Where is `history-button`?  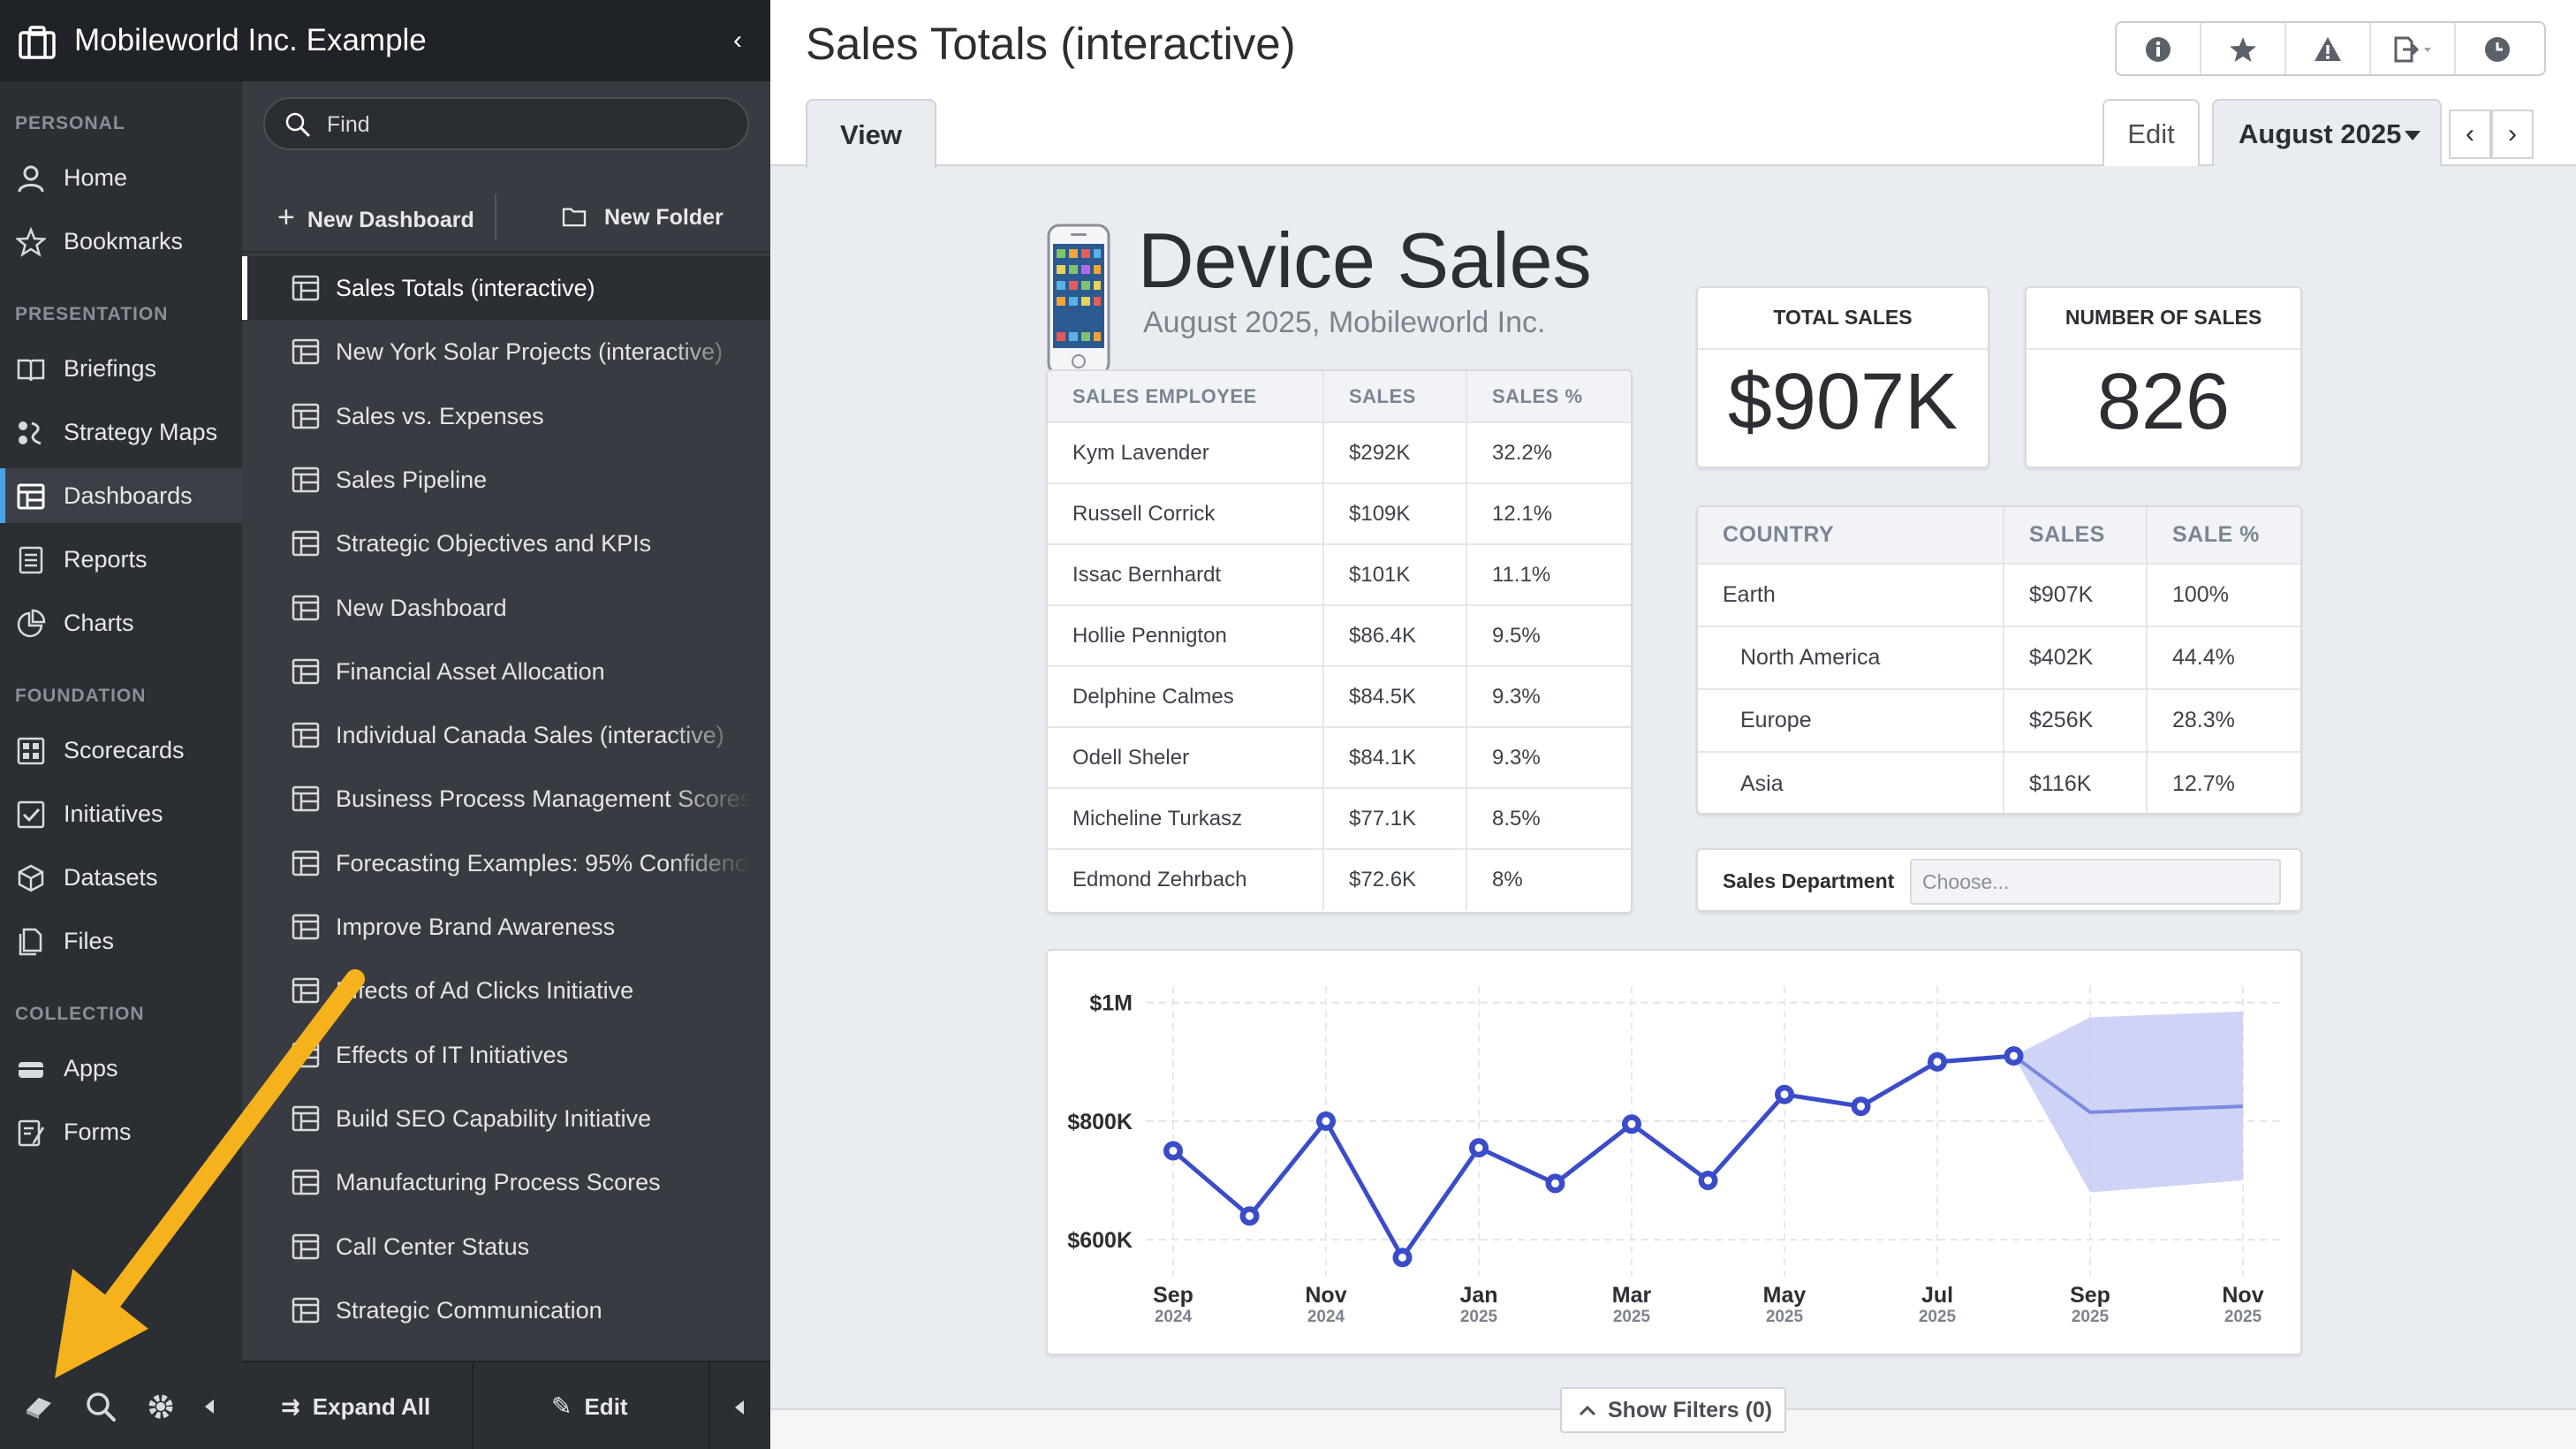 history-button is located at coordinates (2499, 48).